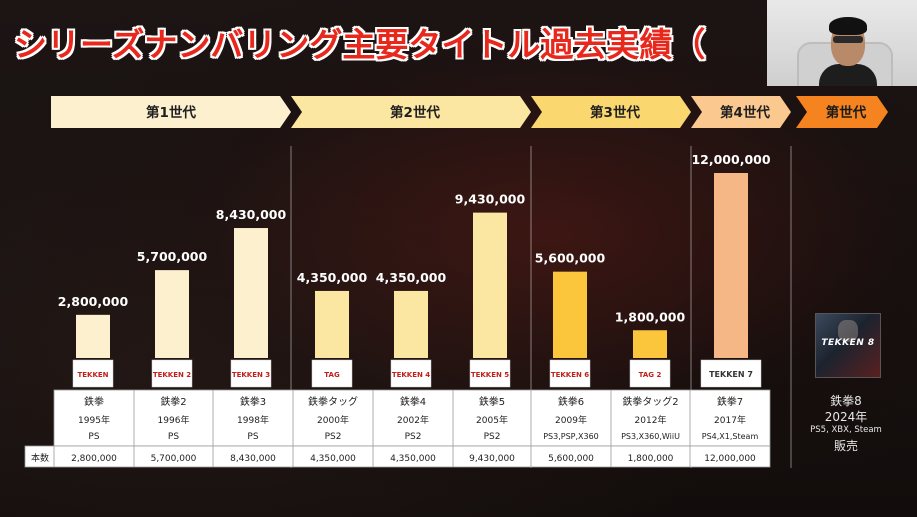 Image resolution: width=917 pixels, height=517 pixels. What do you see at coordinates (332, 324) in the screenshot?
I see `bar-鉄拳タッグ` at bounding box center [332, 324].